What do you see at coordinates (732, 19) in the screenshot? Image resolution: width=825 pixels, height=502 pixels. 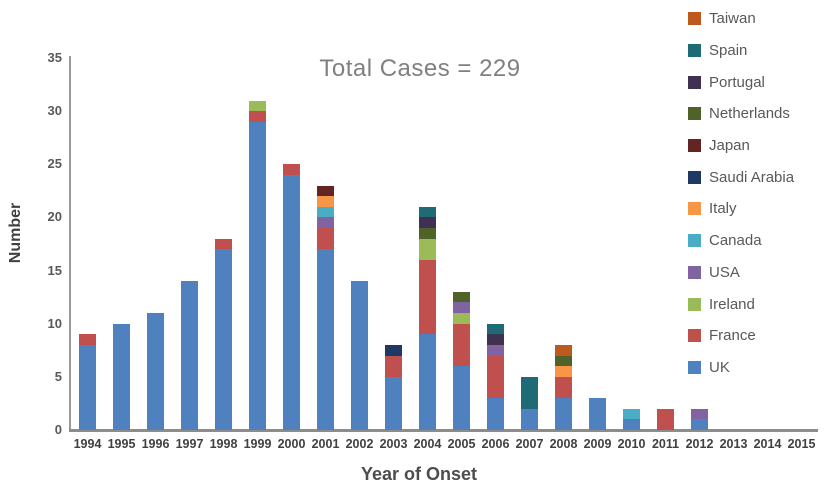 I see `legend-label: Taiwan` at bounding box center [732, 19].